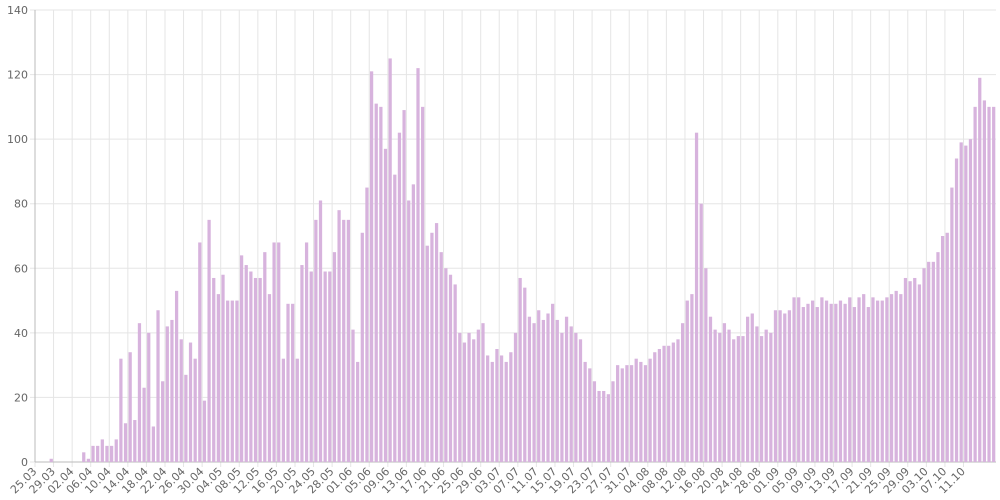 The width and height of the screenshot is (1000, 500). Describe the element at coordinates (17, 10) in the screenshot. I see `y-tick-label: 140` at that location.